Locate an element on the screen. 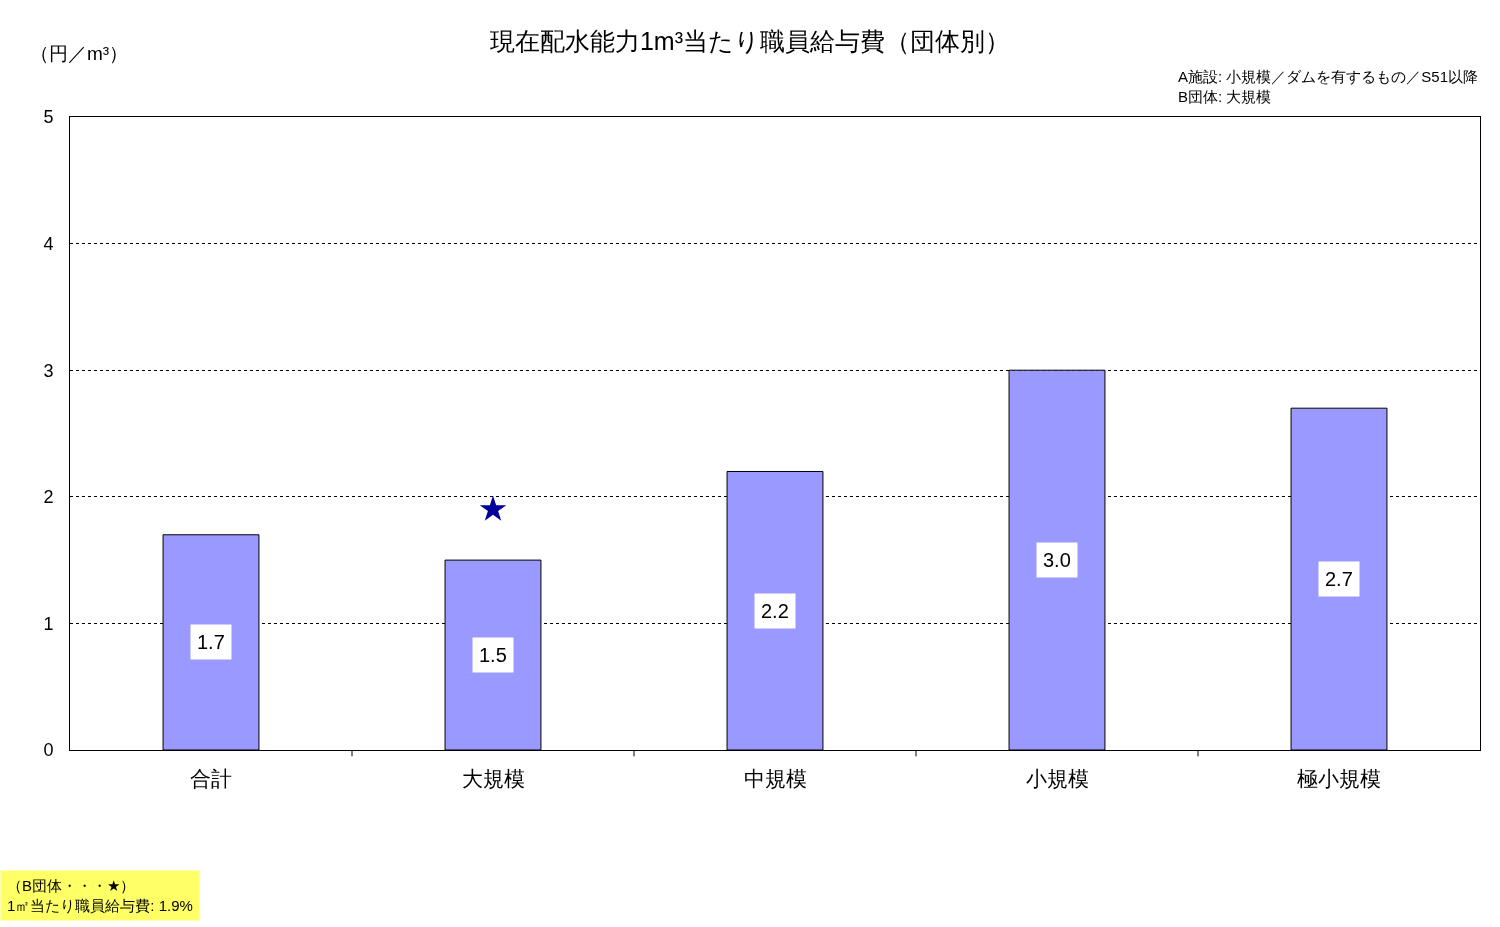  y-tick-label: 4 is located at coordinates (48, 243).